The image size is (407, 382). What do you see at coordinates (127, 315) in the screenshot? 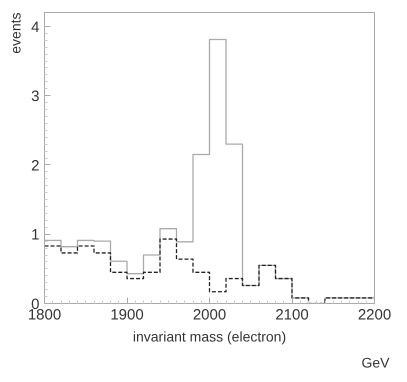
I see `x-tick-label: 1900` at bounding box center [127, 315].